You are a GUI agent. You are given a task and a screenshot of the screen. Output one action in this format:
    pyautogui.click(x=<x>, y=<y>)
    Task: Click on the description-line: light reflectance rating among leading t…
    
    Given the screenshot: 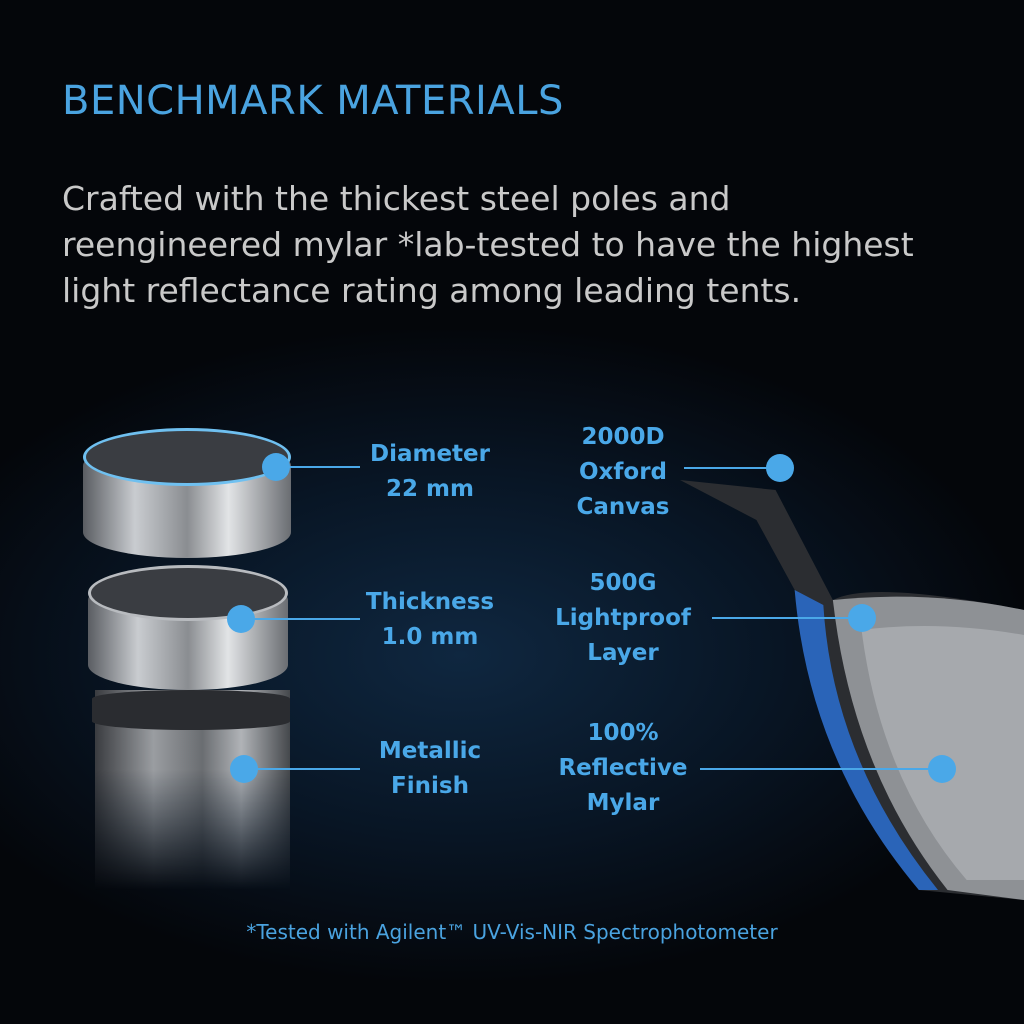 What is the action you would take?
    pyautogui.click(x=432, y=290)
    